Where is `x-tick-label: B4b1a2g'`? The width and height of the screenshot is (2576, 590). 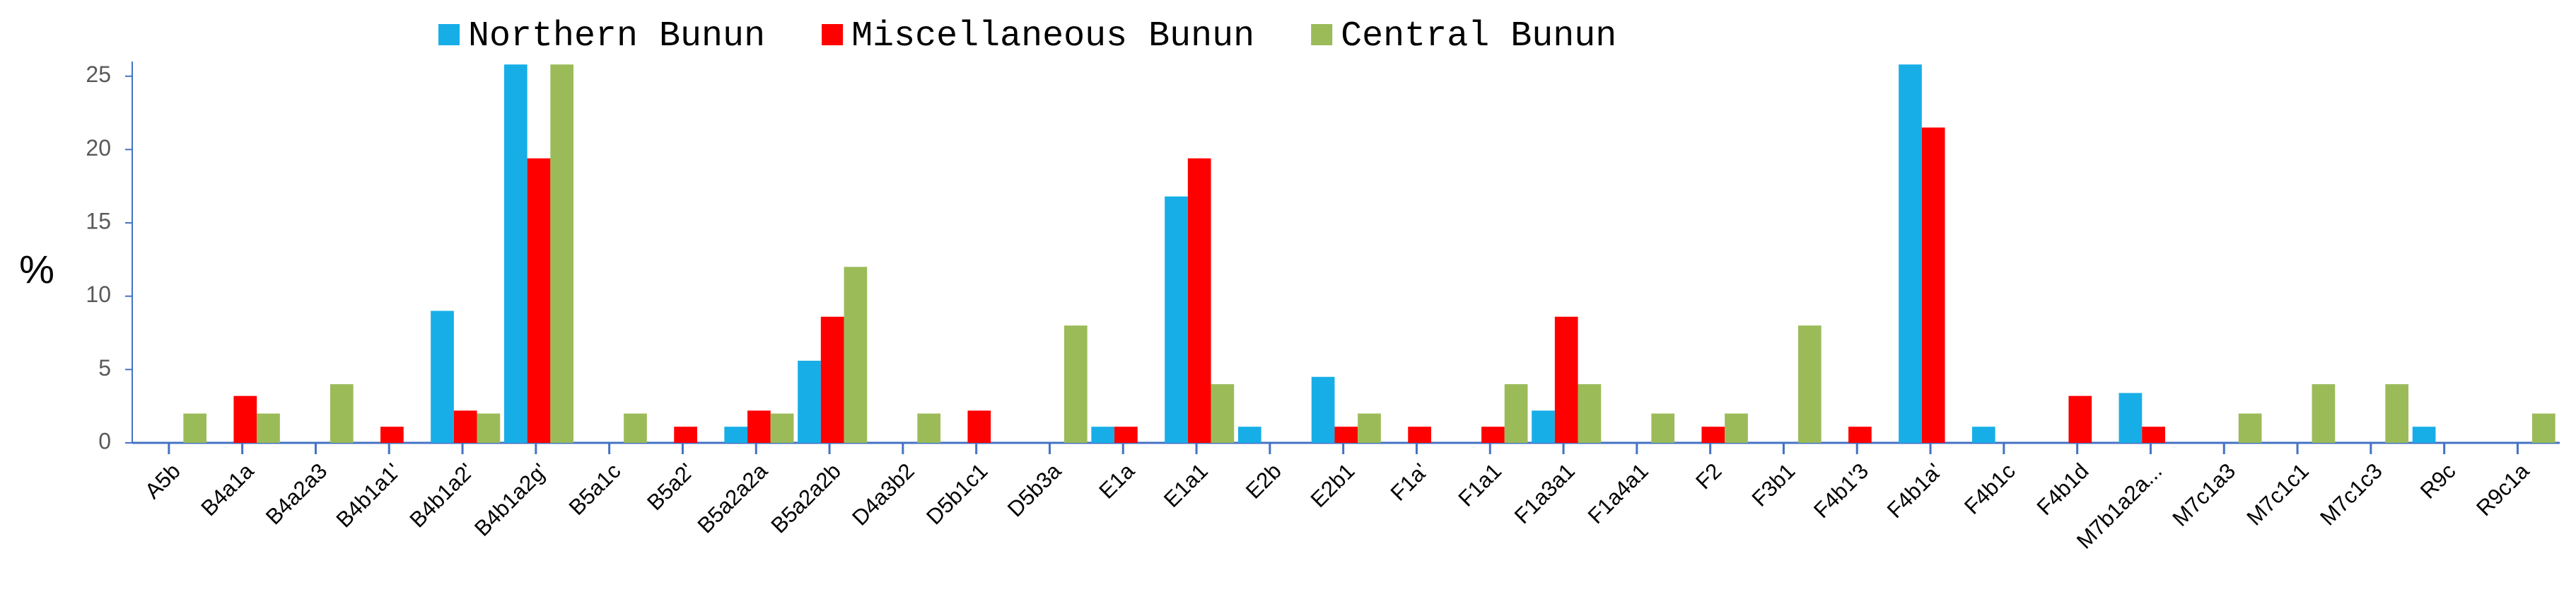 x-tick-label: B4b1a2g' is located at coordinates (511, 499).